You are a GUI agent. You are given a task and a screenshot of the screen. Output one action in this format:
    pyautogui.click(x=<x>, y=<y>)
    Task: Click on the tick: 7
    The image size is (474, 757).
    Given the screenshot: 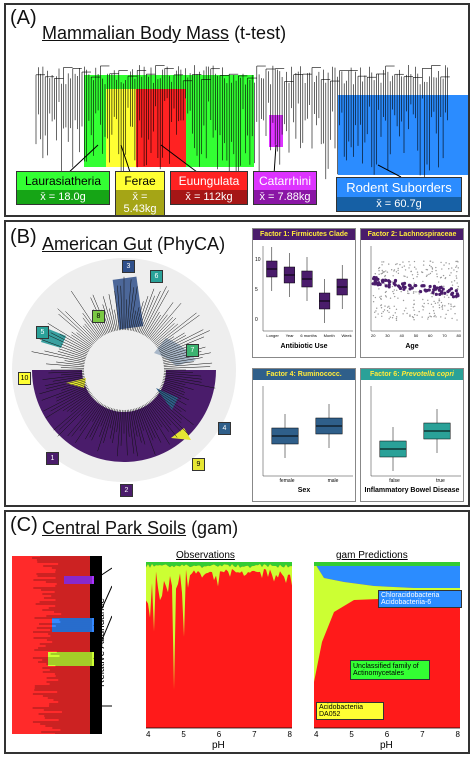 What is the action you would take?
    pyautogui.click(x=422, y=734)
    